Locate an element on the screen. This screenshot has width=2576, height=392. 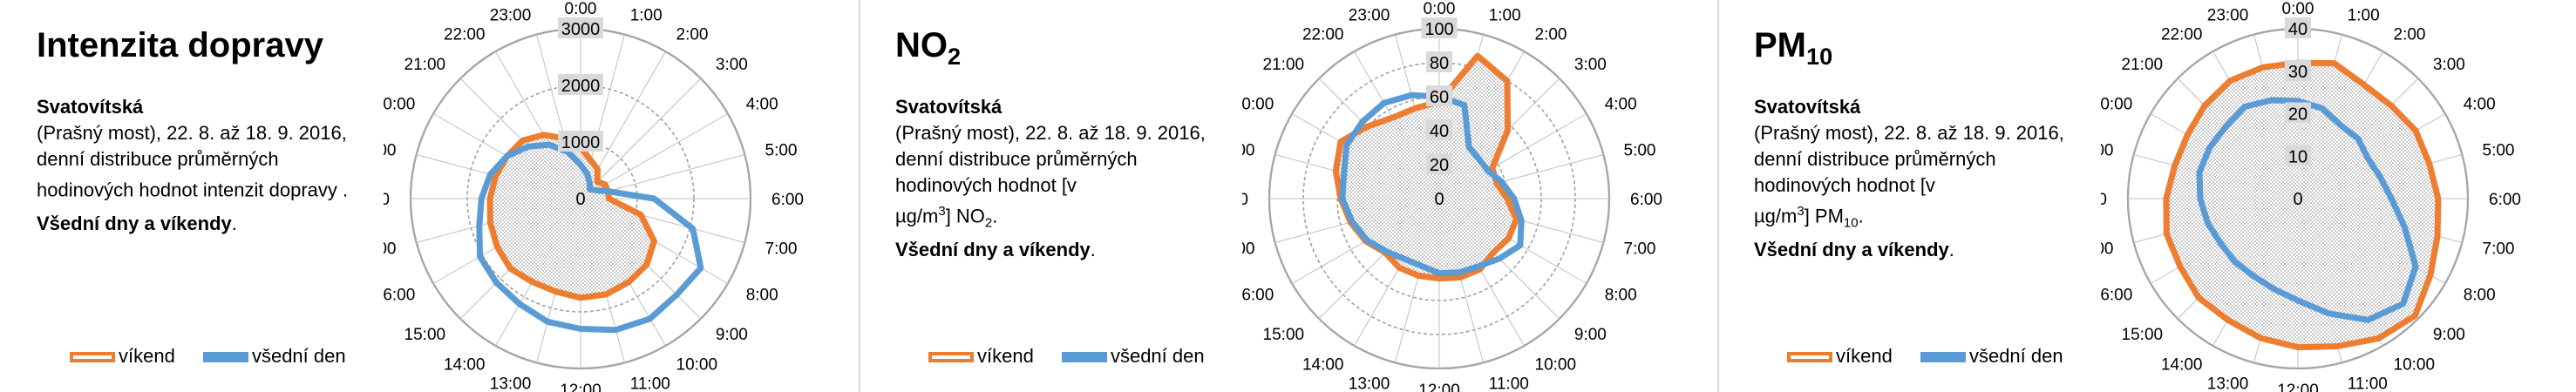
tick-label: 80 is located at coordinates (1439, 64).